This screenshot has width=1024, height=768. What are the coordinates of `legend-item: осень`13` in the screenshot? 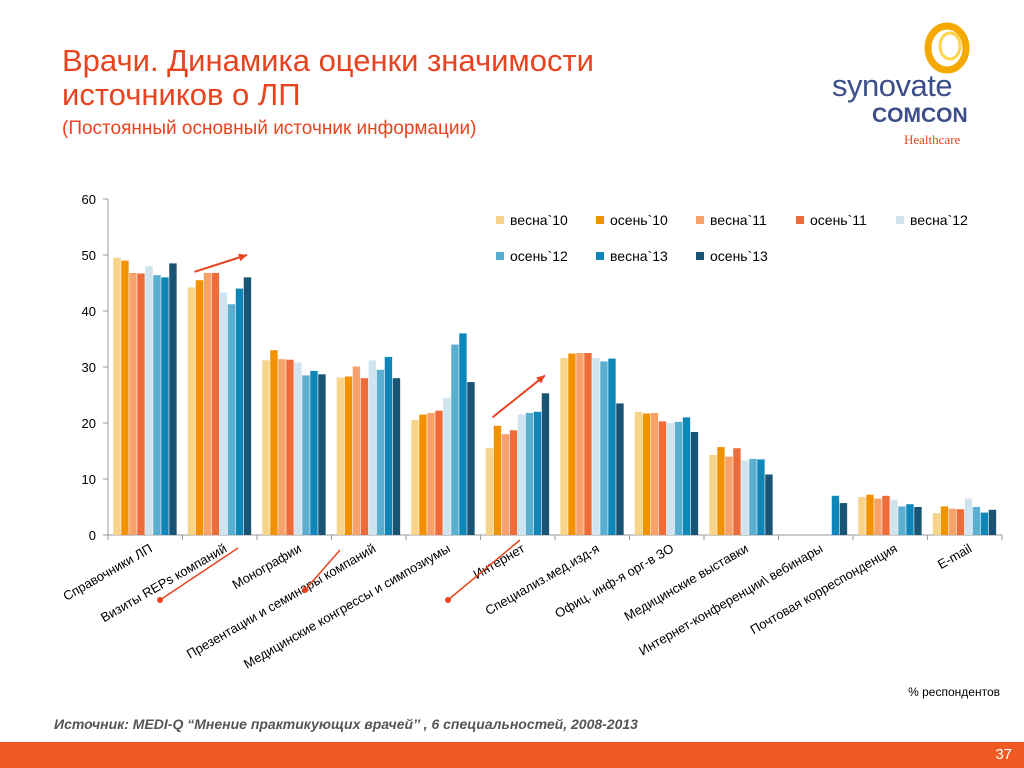 It's located at (732, 256).